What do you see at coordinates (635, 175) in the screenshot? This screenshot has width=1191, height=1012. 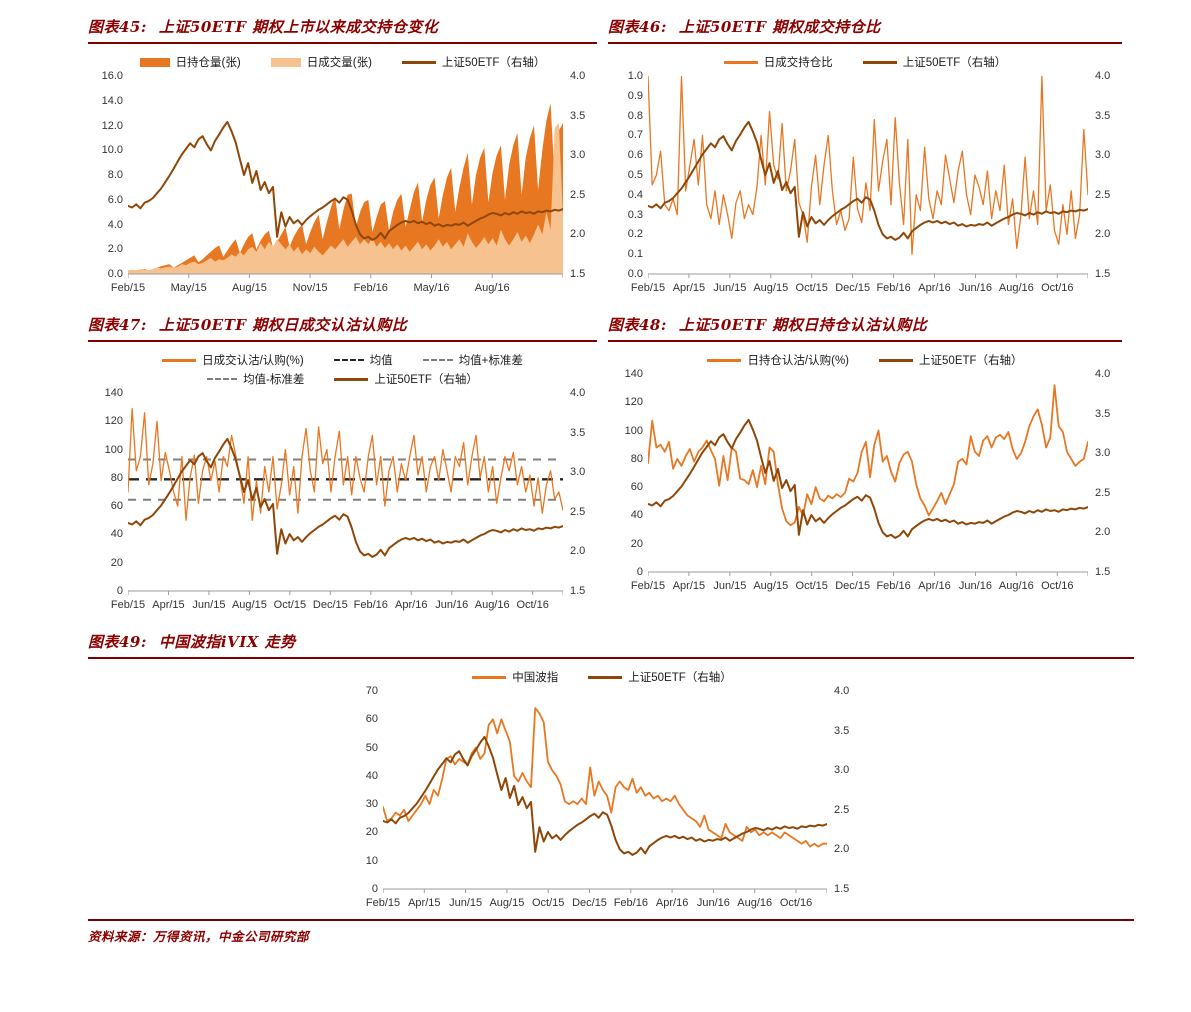 I see `left-axis-tick: 0.5` at bounding box center [635, 175].